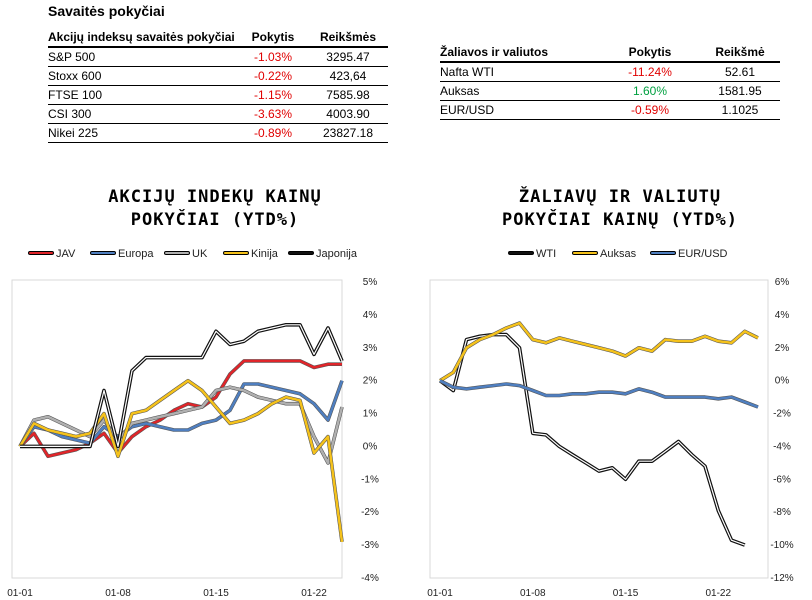  I want to click on chart2-x-tick-label: 01-08, so click(533, 593).